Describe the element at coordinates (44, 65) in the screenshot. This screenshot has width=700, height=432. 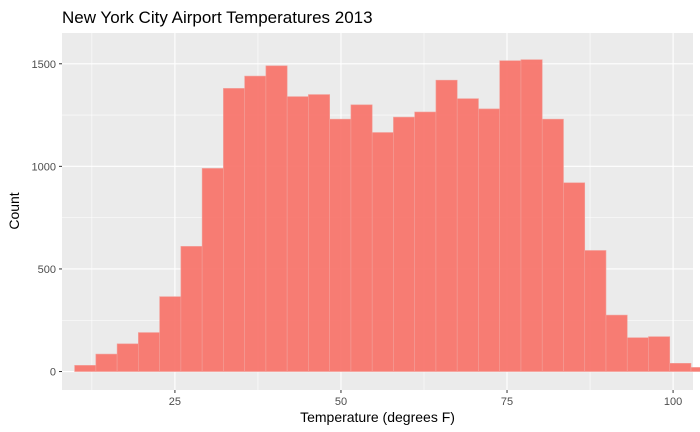
I see `y-tick-label: 1500` at that location.